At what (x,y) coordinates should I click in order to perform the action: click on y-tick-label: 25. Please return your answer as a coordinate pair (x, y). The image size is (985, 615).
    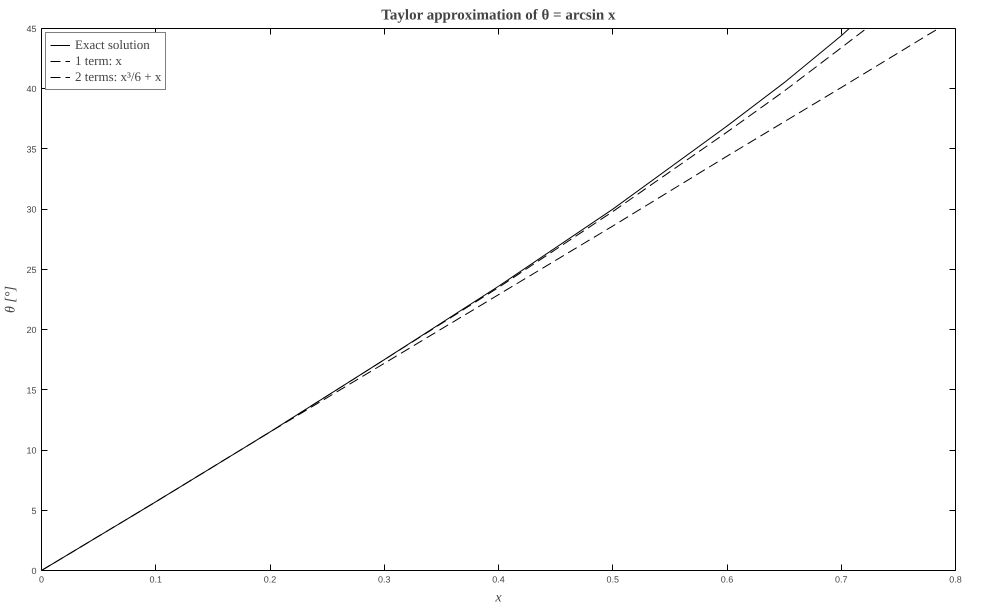
    Looking at the image, I should click on (31, 269).